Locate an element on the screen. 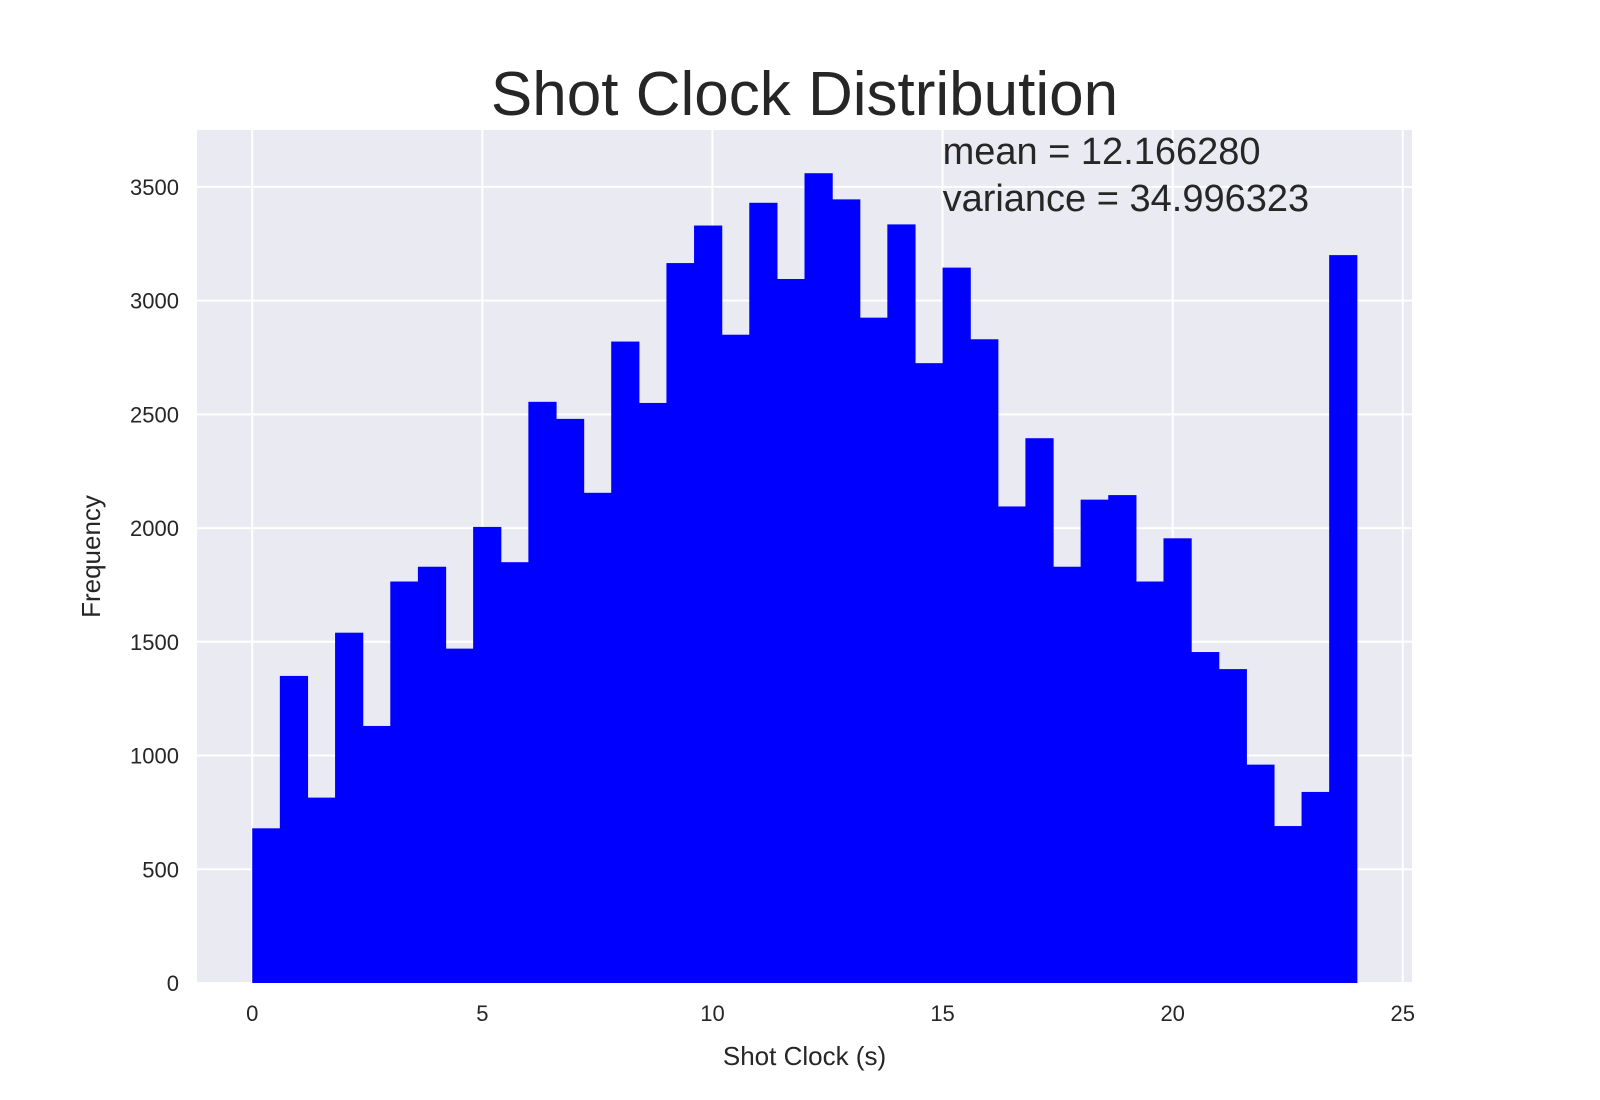  y-tick-label: 1000 is located at coordinates (154, 756).